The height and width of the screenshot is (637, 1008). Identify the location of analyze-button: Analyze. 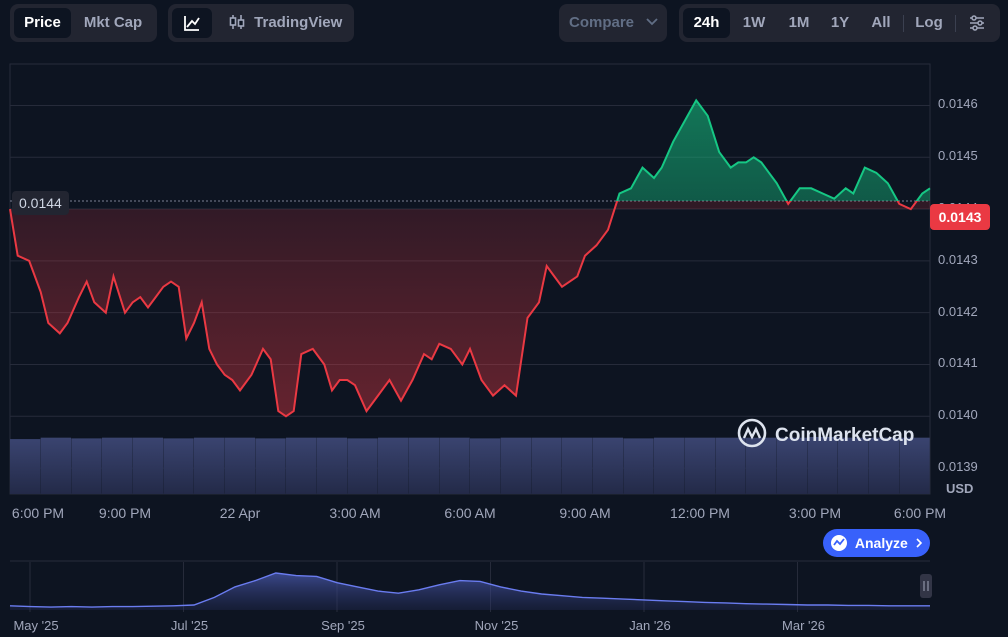
(876, 543).